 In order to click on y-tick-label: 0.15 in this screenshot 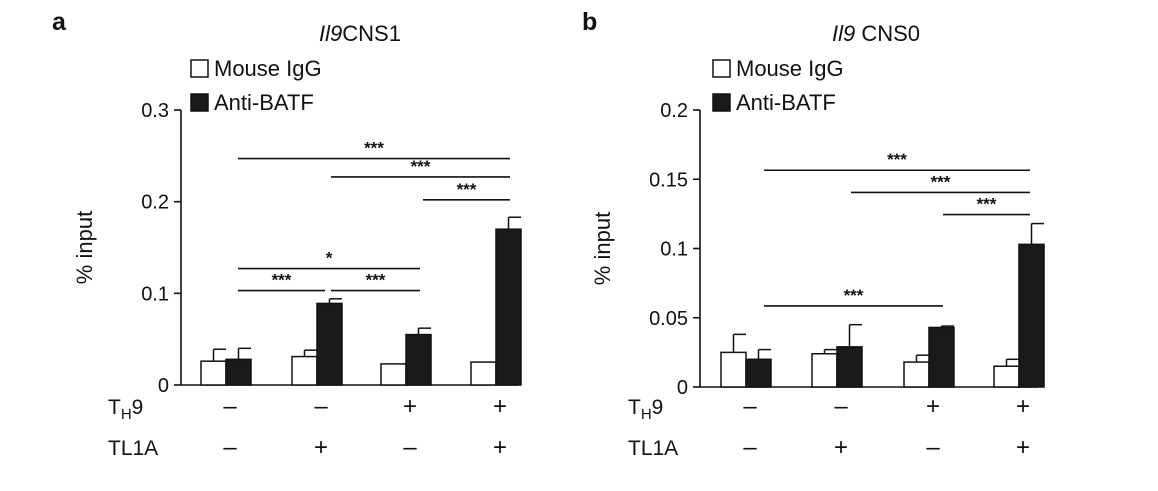, I will do `click(668, 180)`.